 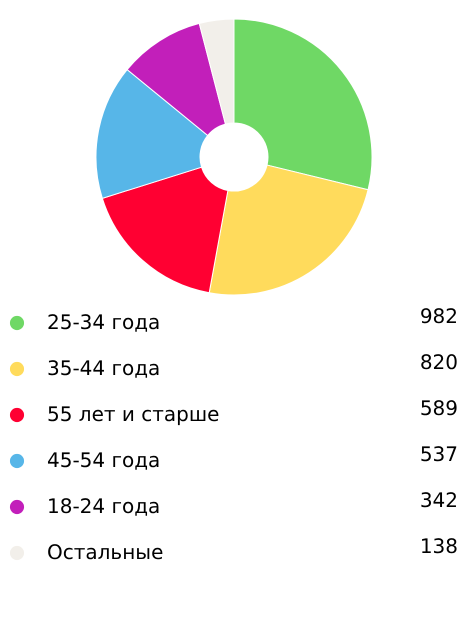 I want to click on data-label: 820, so click(x=439, y=362).